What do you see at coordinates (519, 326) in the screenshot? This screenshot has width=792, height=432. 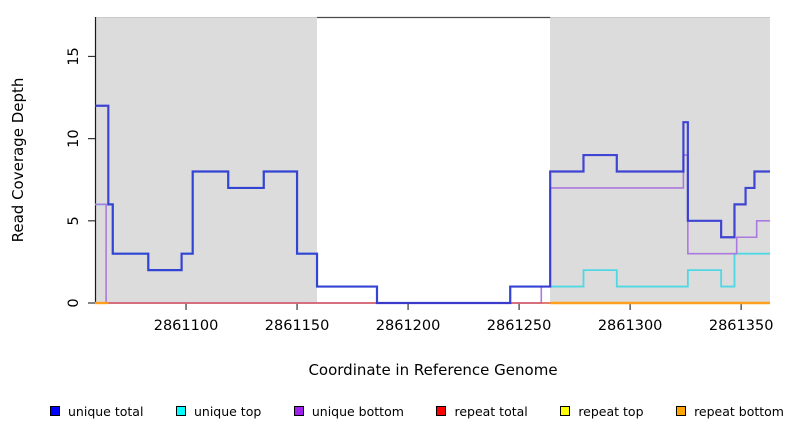 I see `x-tick-label: 2861250` at bounding box center [519, 326].